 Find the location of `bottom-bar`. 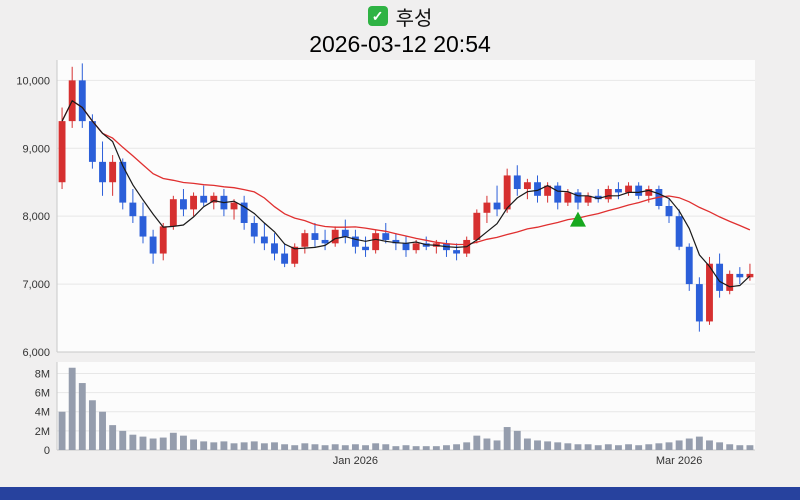

bottom-bar is located at coordinates (400, 493).